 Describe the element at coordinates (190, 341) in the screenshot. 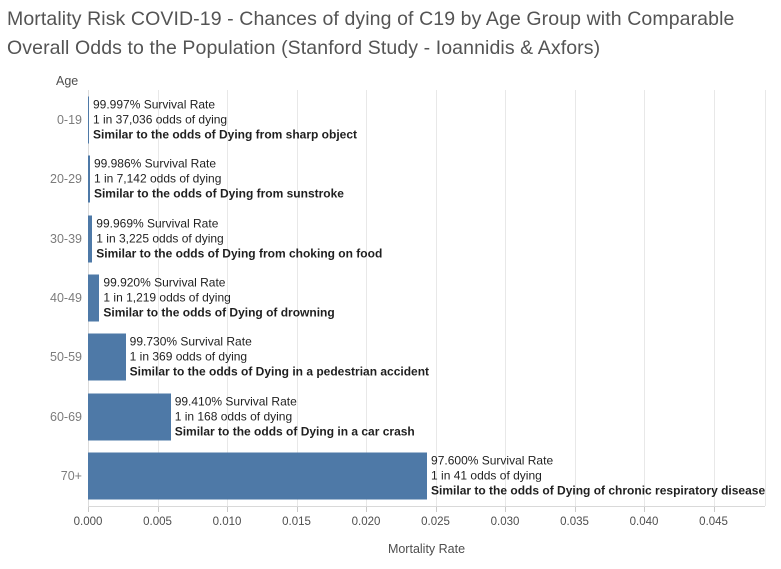

I see `survival-rate-label: 99.730% Survival Rate` at that location.